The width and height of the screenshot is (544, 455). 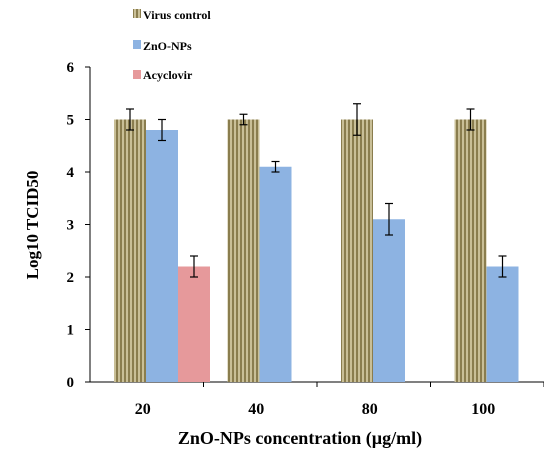 I want to click on x-tick-label: 100, so click(x=483, y=409).